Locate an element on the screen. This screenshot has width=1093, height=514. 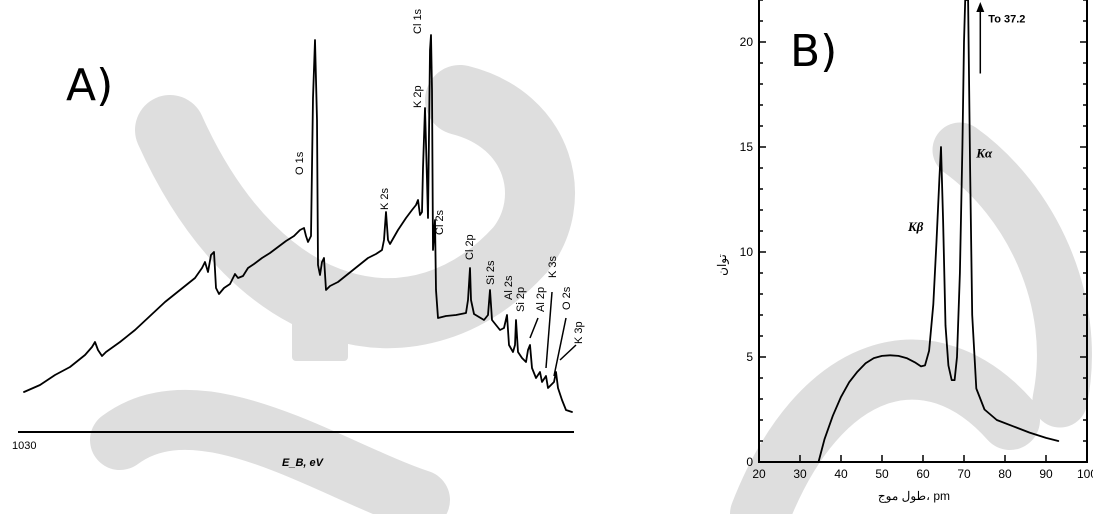
panel-b-y-tick-label: 5 is located at coordinates (749, 357).